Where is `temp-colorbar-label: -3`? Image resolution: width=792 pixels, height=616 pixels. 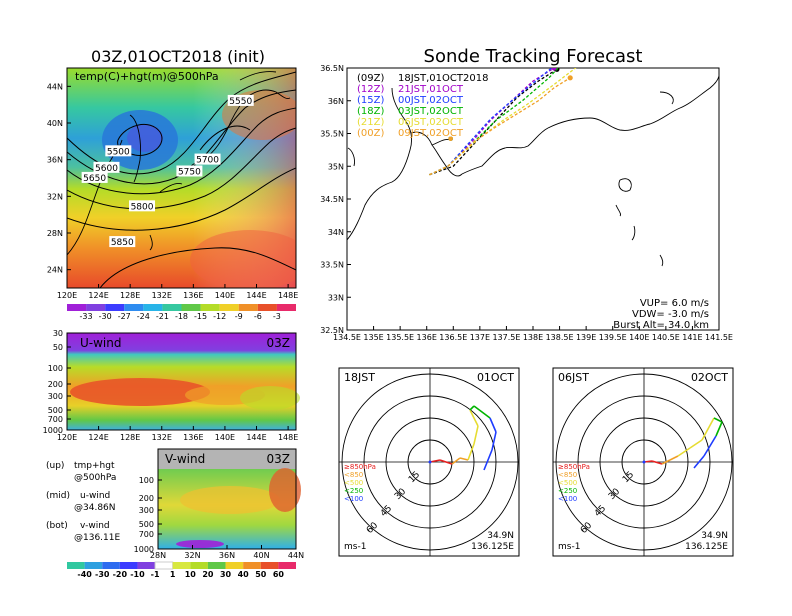 temp-colorbar-label: -3 is located at coordinates (277, 316).